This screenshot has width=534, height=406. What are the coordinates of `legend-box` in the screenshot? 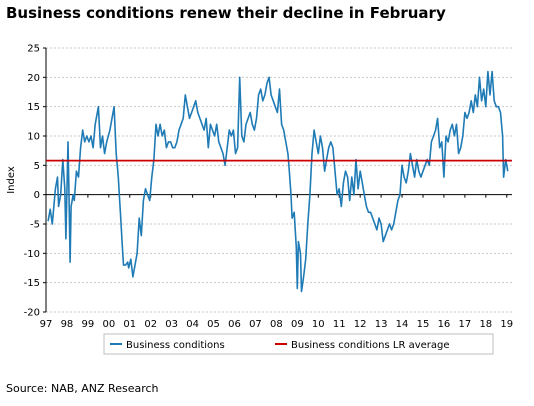 It's located at (298, 344).